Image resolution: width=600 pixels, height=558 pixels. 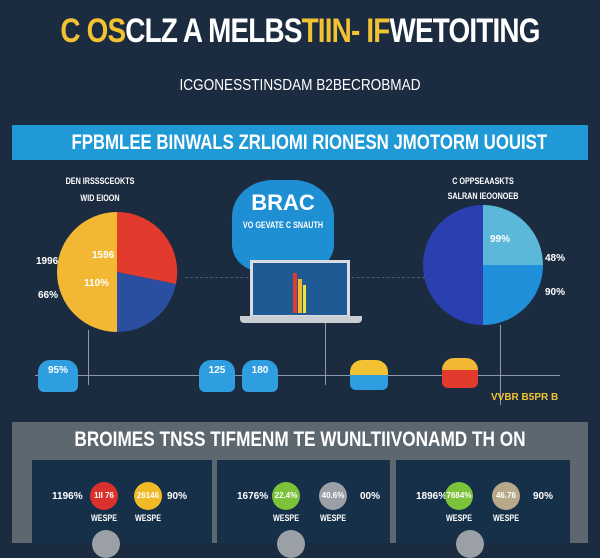 I want to click on stat-circle: 46.76, so click(x=506, y=496).